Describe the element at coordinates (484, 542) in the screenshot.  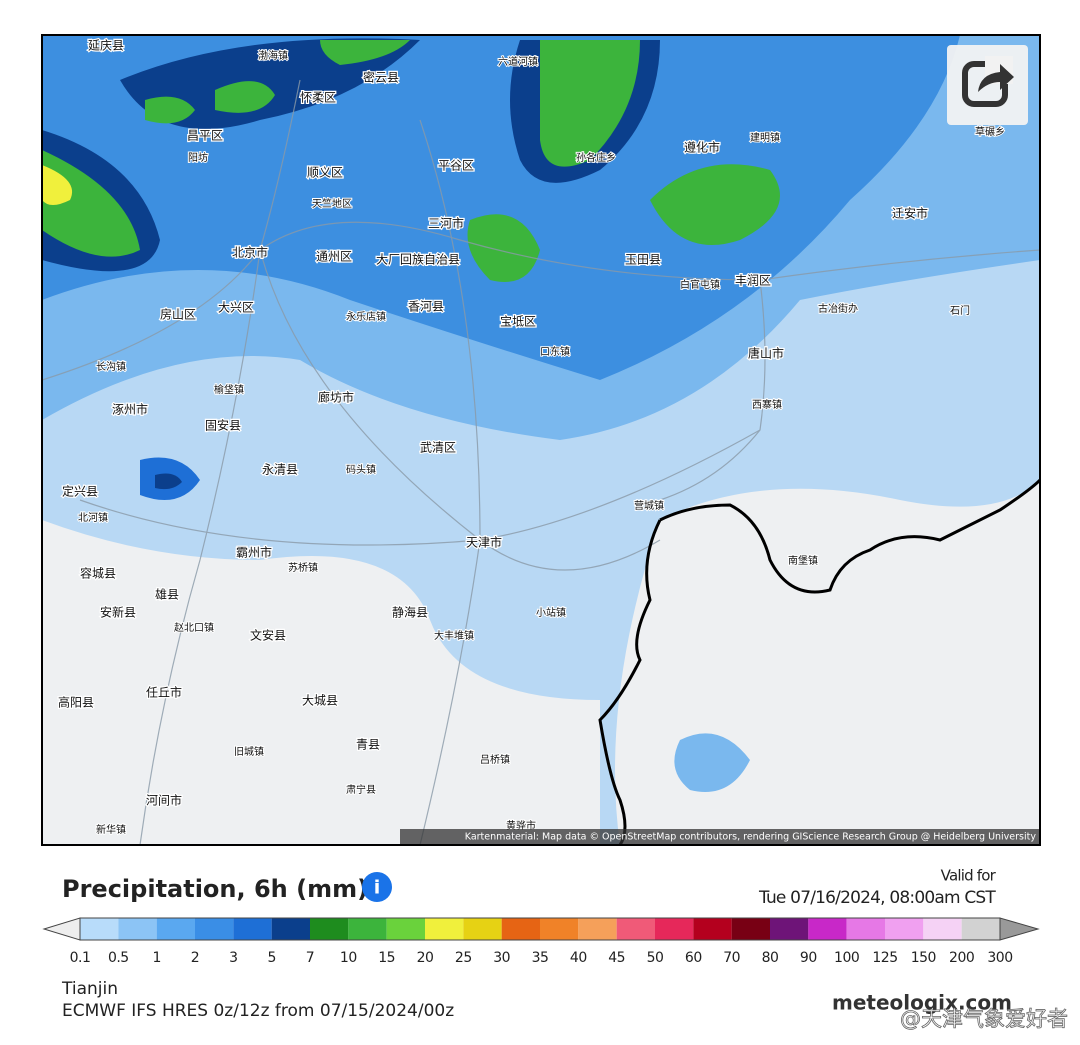
I see `place-label: 天津市` at that location.